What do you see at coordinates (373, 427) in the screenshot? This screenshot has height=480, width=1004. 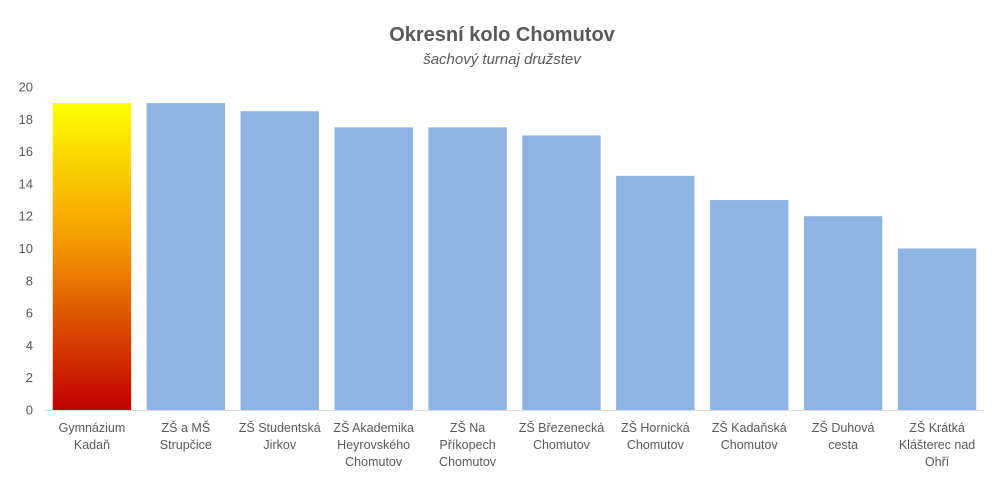 I see `x-tick-label-line: ZŠ Akademika` at bounding box center [373, 427].